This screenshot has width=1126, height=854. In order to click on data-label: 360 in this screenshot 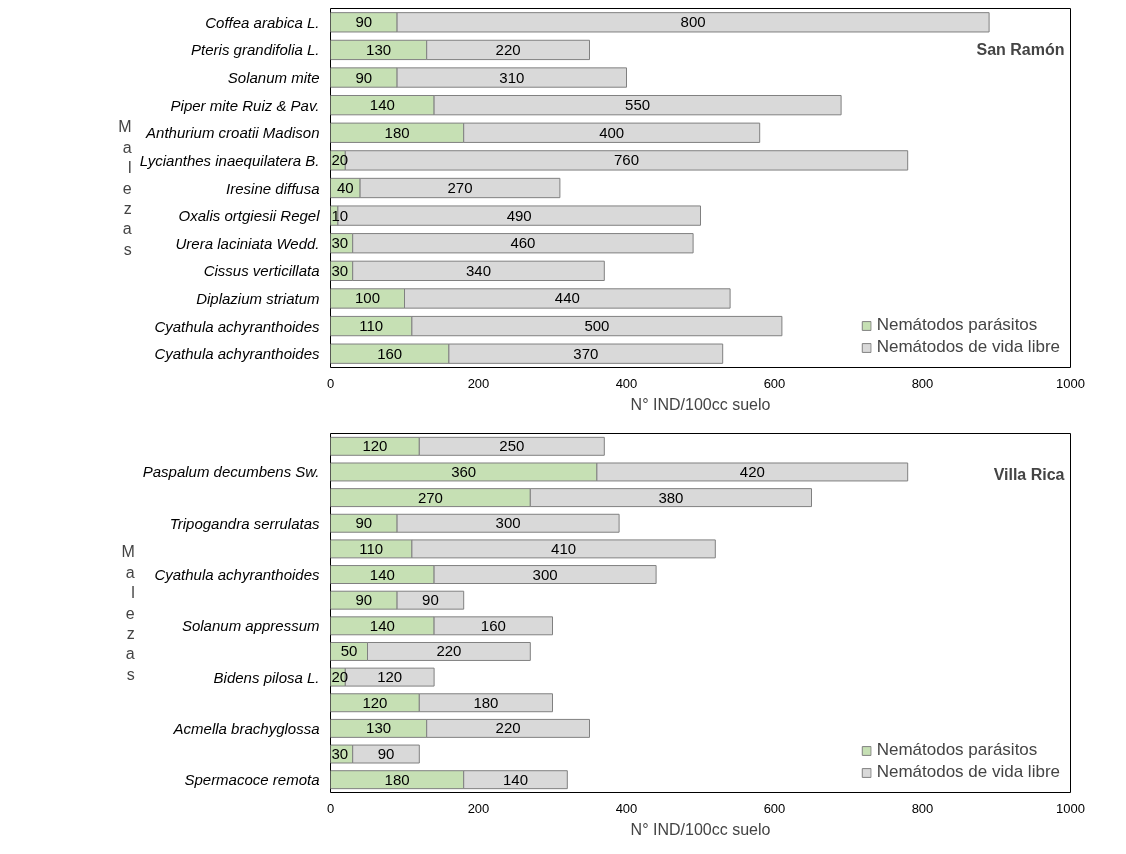, I will do `click(464, 471)`.